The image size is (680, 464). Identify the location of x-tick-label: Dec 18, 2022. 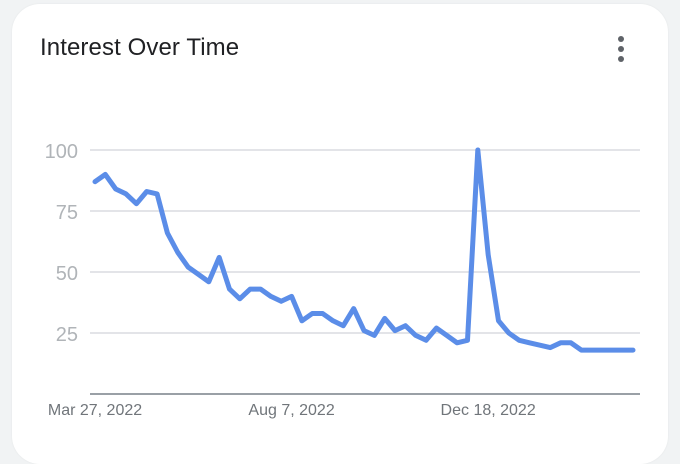
(488, 410).